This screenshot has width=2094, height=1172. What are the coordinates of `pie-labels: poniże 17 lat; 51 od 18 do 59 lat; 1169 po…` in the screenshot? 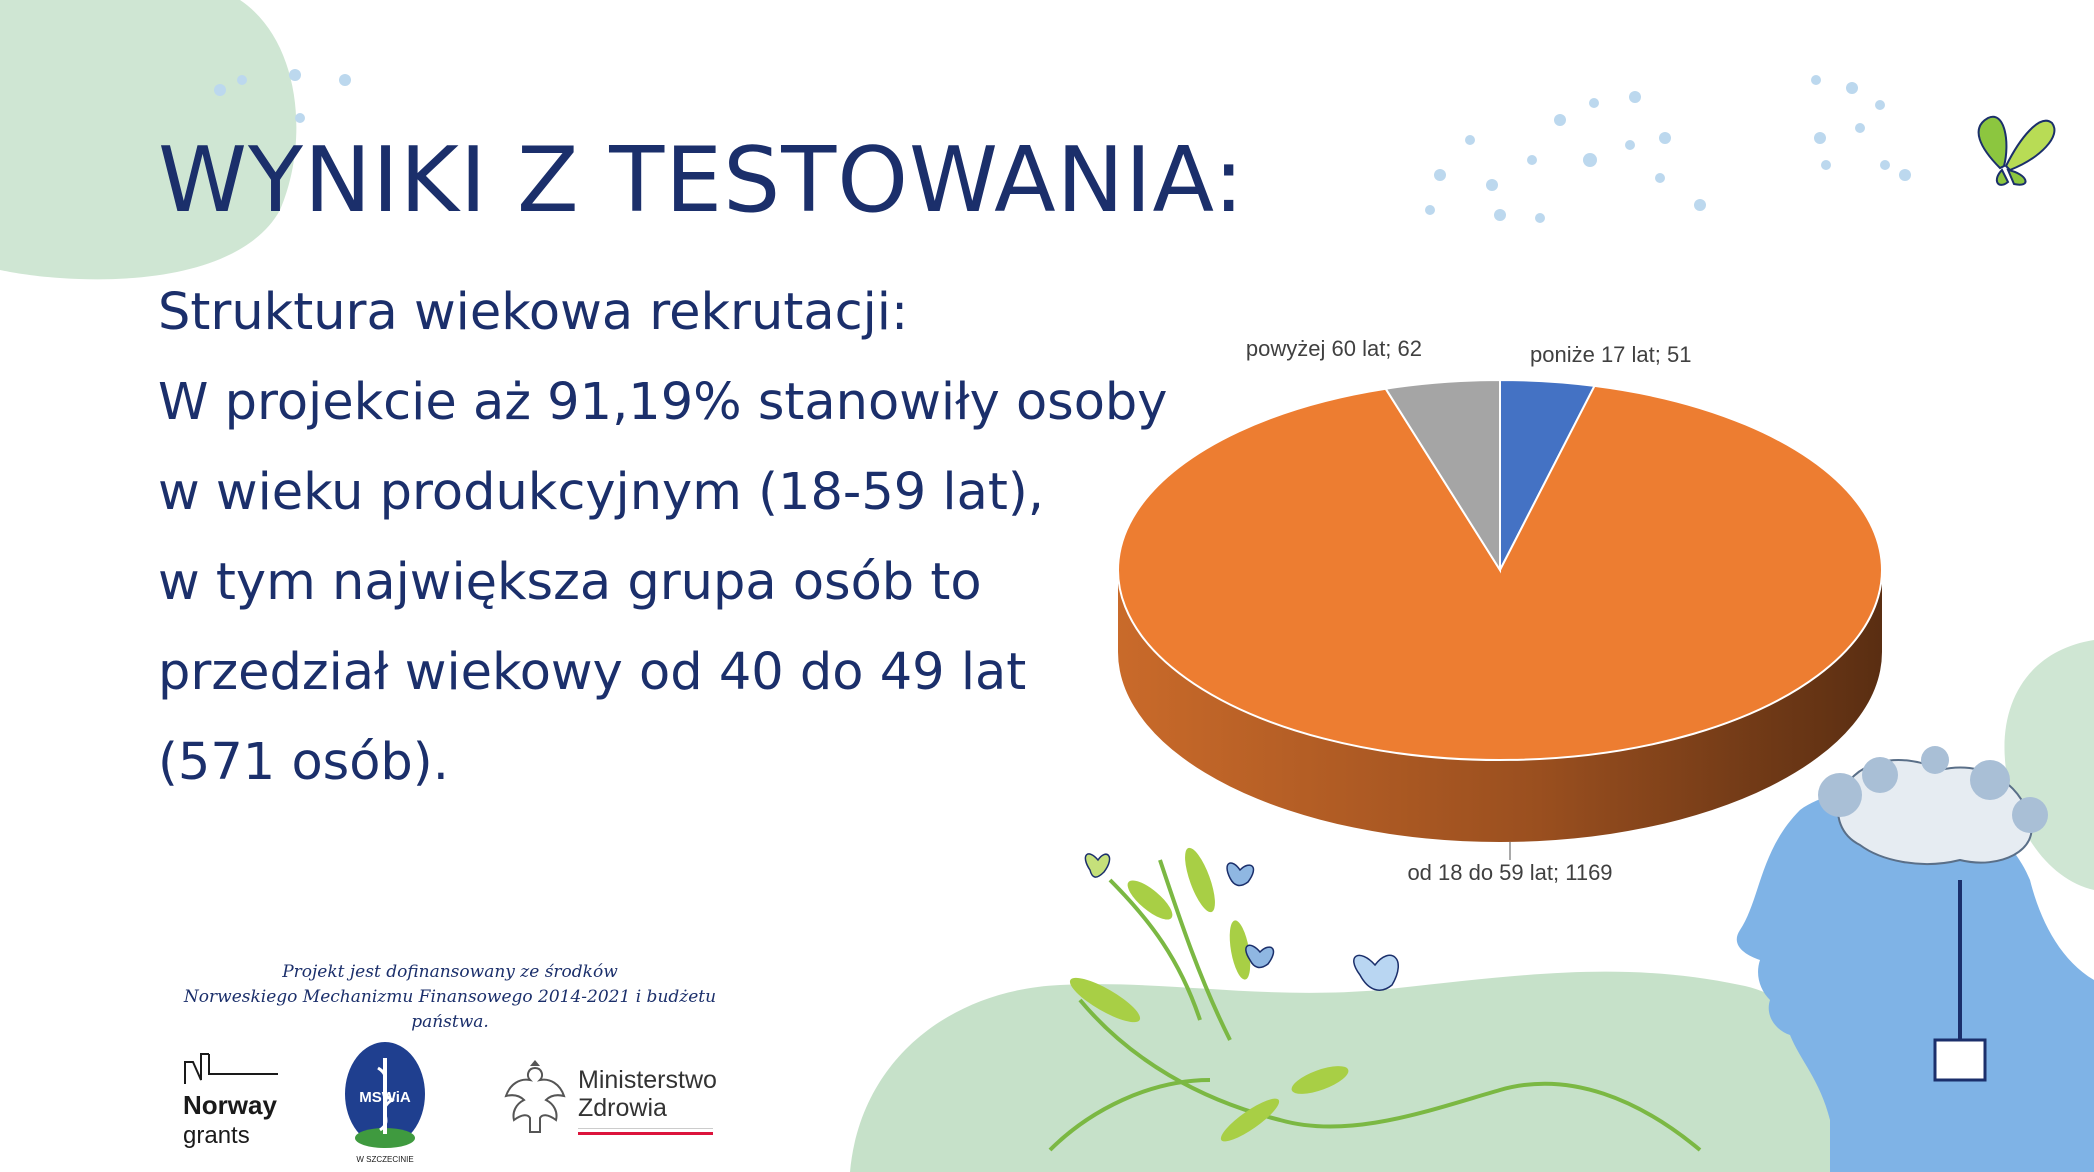 It's located at (1469, 610).